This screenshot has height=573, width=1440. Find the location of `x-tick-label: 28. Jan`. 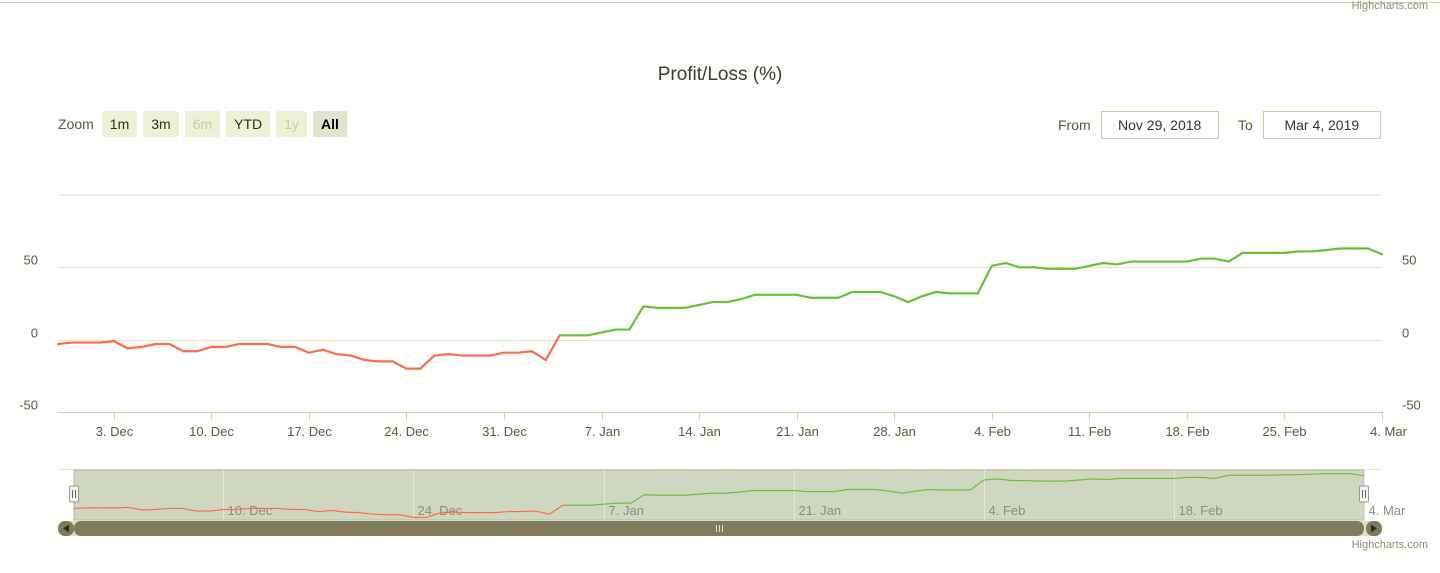

x-tick-label: 28. Jan is located at coordinates (894, 431).